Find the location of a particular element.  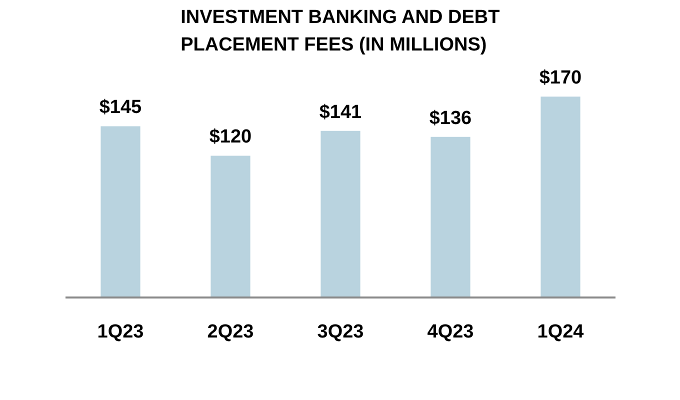

x-tick-label: 4Q23 is located at coordinates (450, 332).